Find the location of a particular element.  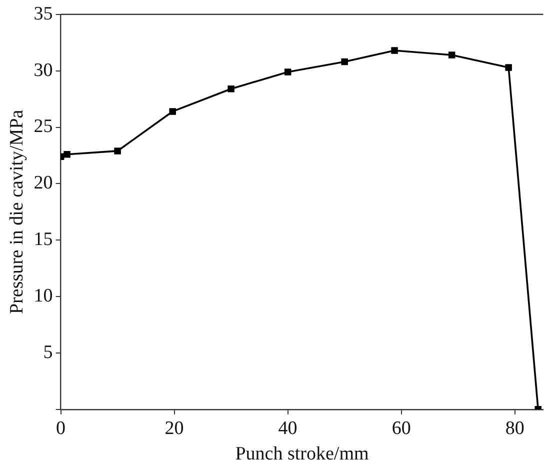

x-tick-label: 20 is located at coordinates (174, 428).